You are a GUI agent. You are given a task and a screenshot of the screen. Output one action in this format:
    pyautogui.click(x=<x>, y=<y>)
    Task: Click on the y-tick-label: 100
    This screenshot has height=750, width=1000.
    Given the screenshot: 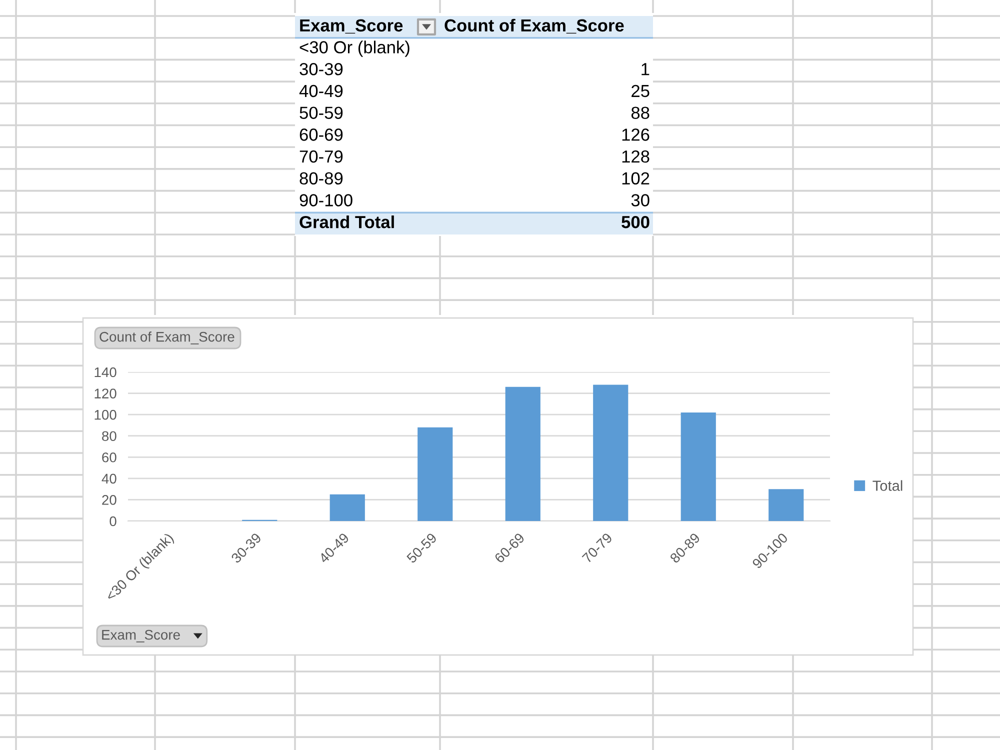 What is the action you would take?
    pyautogui.click(x=105, y=415)
    